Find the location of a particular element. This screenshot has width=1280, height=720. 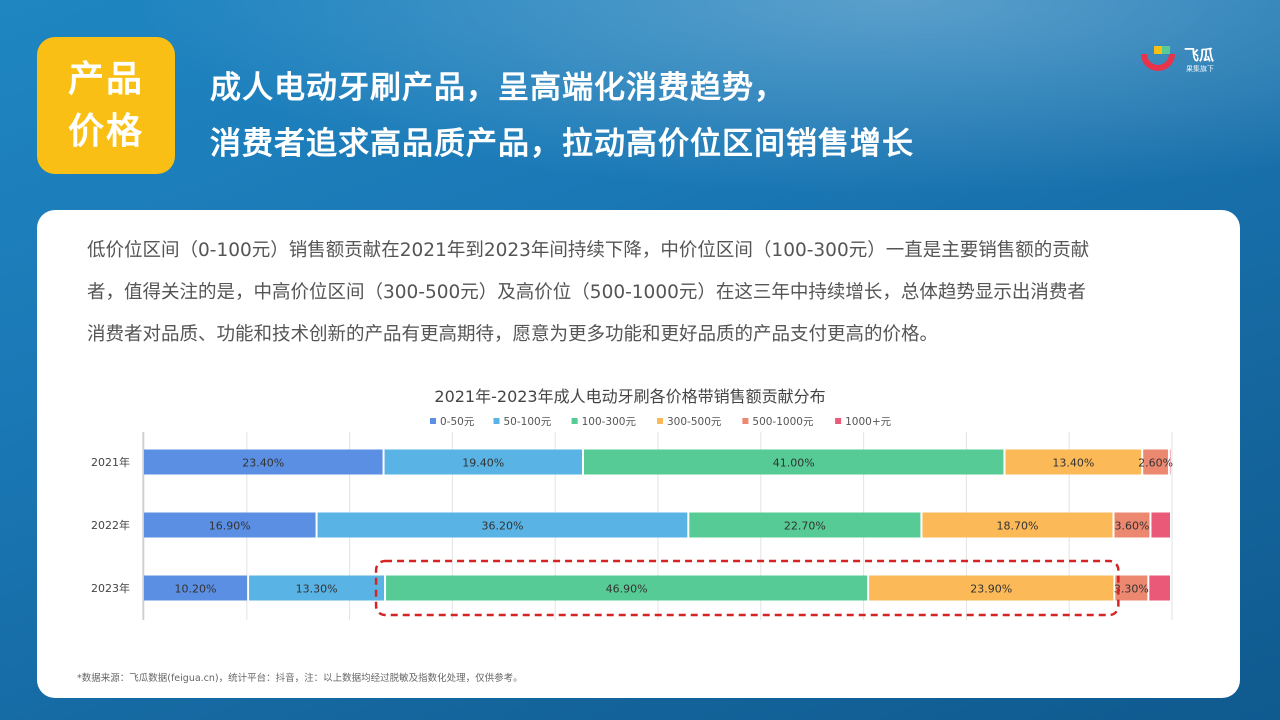

bar-data-label: 41.00% is located at coordinates (794, 463).